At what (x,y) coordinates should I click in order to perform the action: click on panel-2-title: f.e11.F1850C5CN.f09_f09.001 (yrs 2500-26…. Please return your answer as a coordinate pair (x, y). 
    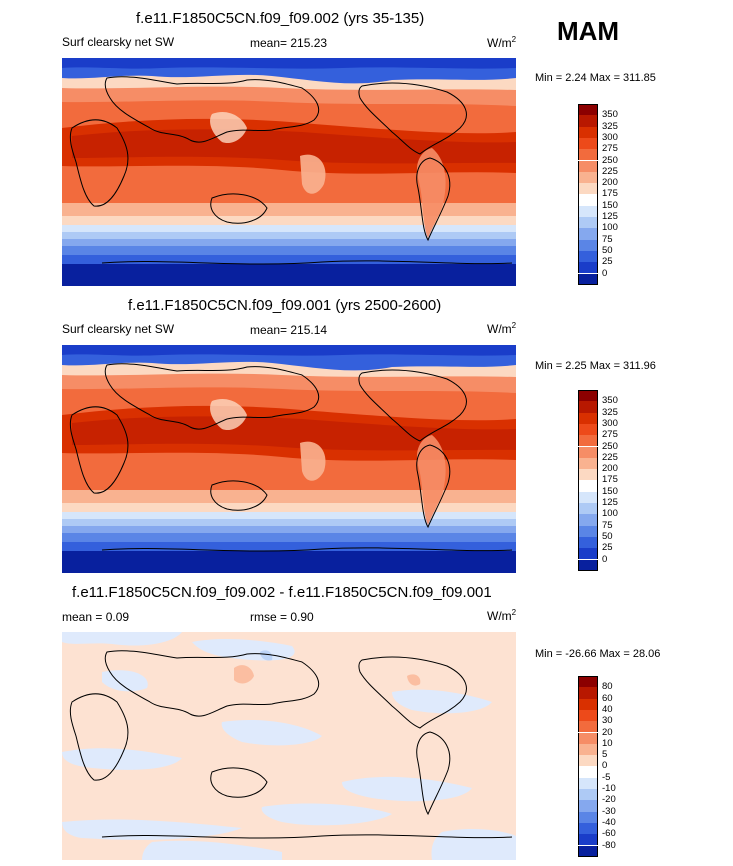
    Looking at the image, I should click on (285, 305).